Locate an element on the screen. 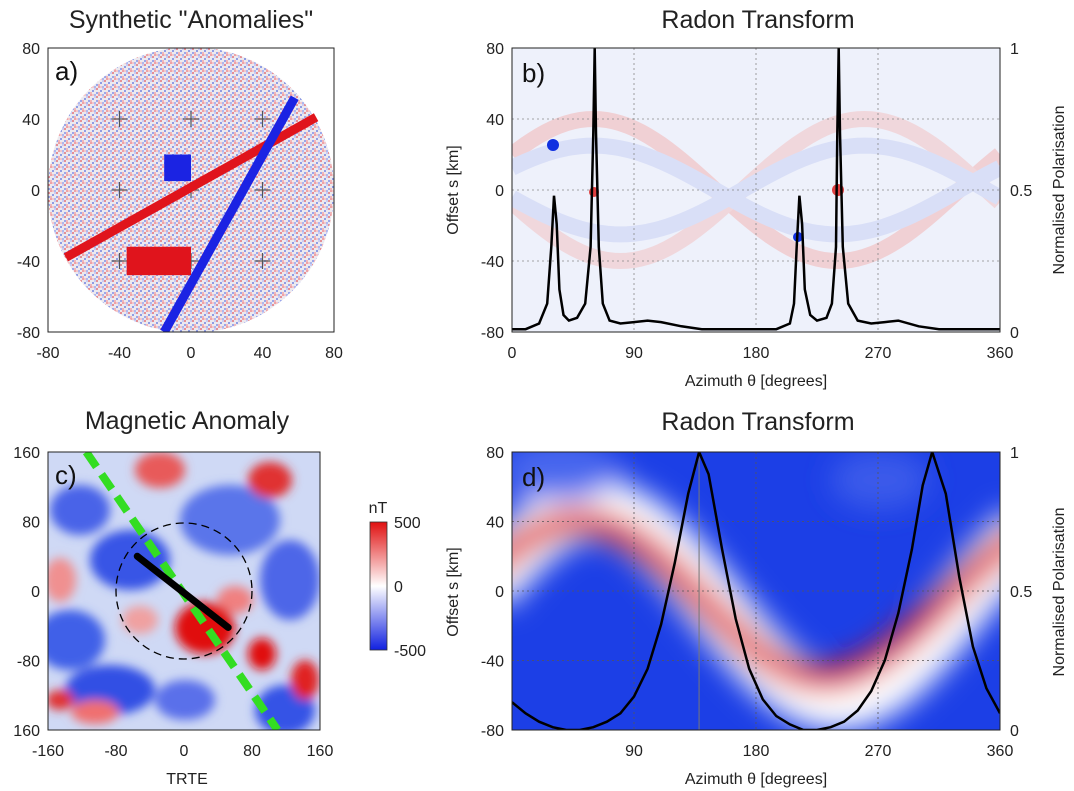 This screenshot has width=1074, height=791. colorbar-tick-label: 500 is located at coordinates (407, 523).